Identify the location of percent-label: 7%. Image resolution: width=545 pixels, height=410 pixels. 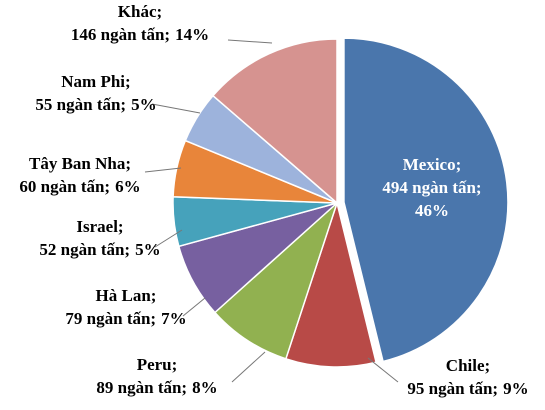
(174, 318).